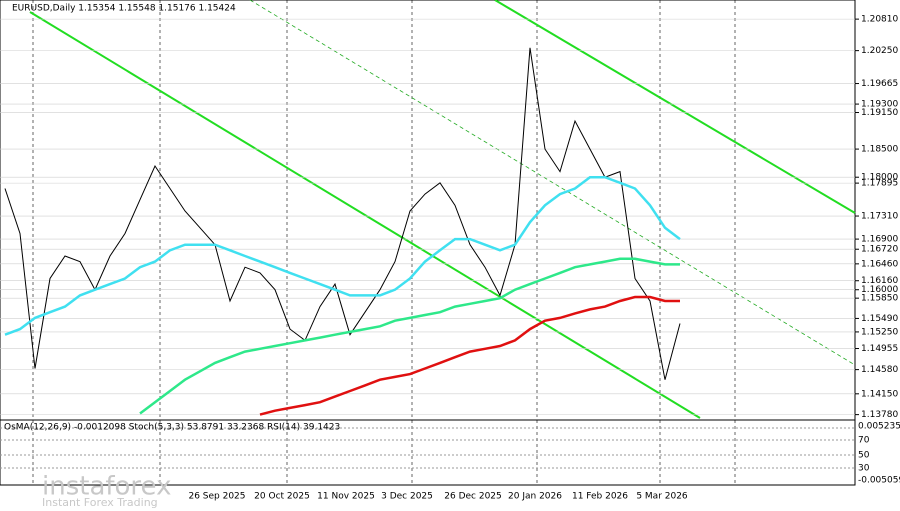  What do you see at coordinates (879, 113) in the screenshot?
I see `y-tick-label: 1.19150` at bounding box center [879, 113].